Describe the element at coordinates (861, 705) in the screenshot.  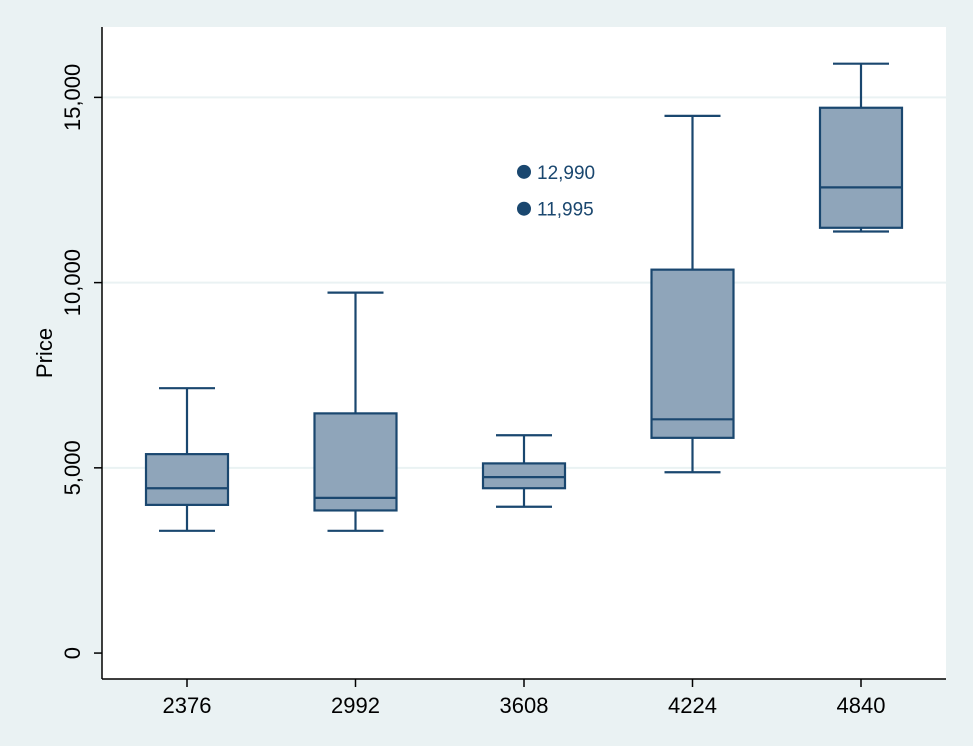
I see `x-tick-label: 4840` at that location.